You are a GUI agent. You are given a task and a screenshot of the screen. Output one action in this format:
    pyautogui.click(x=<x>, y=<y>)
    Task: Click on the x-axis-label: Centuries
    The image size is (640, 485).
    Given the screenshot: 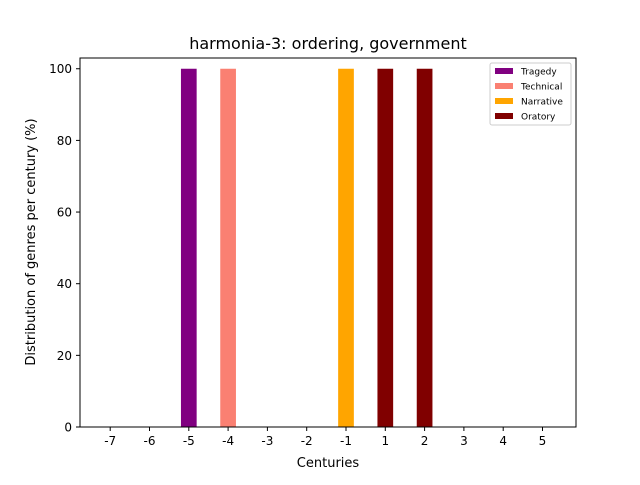 What is the action you would take?
    pyautogui.click(x=328, y=463)
    